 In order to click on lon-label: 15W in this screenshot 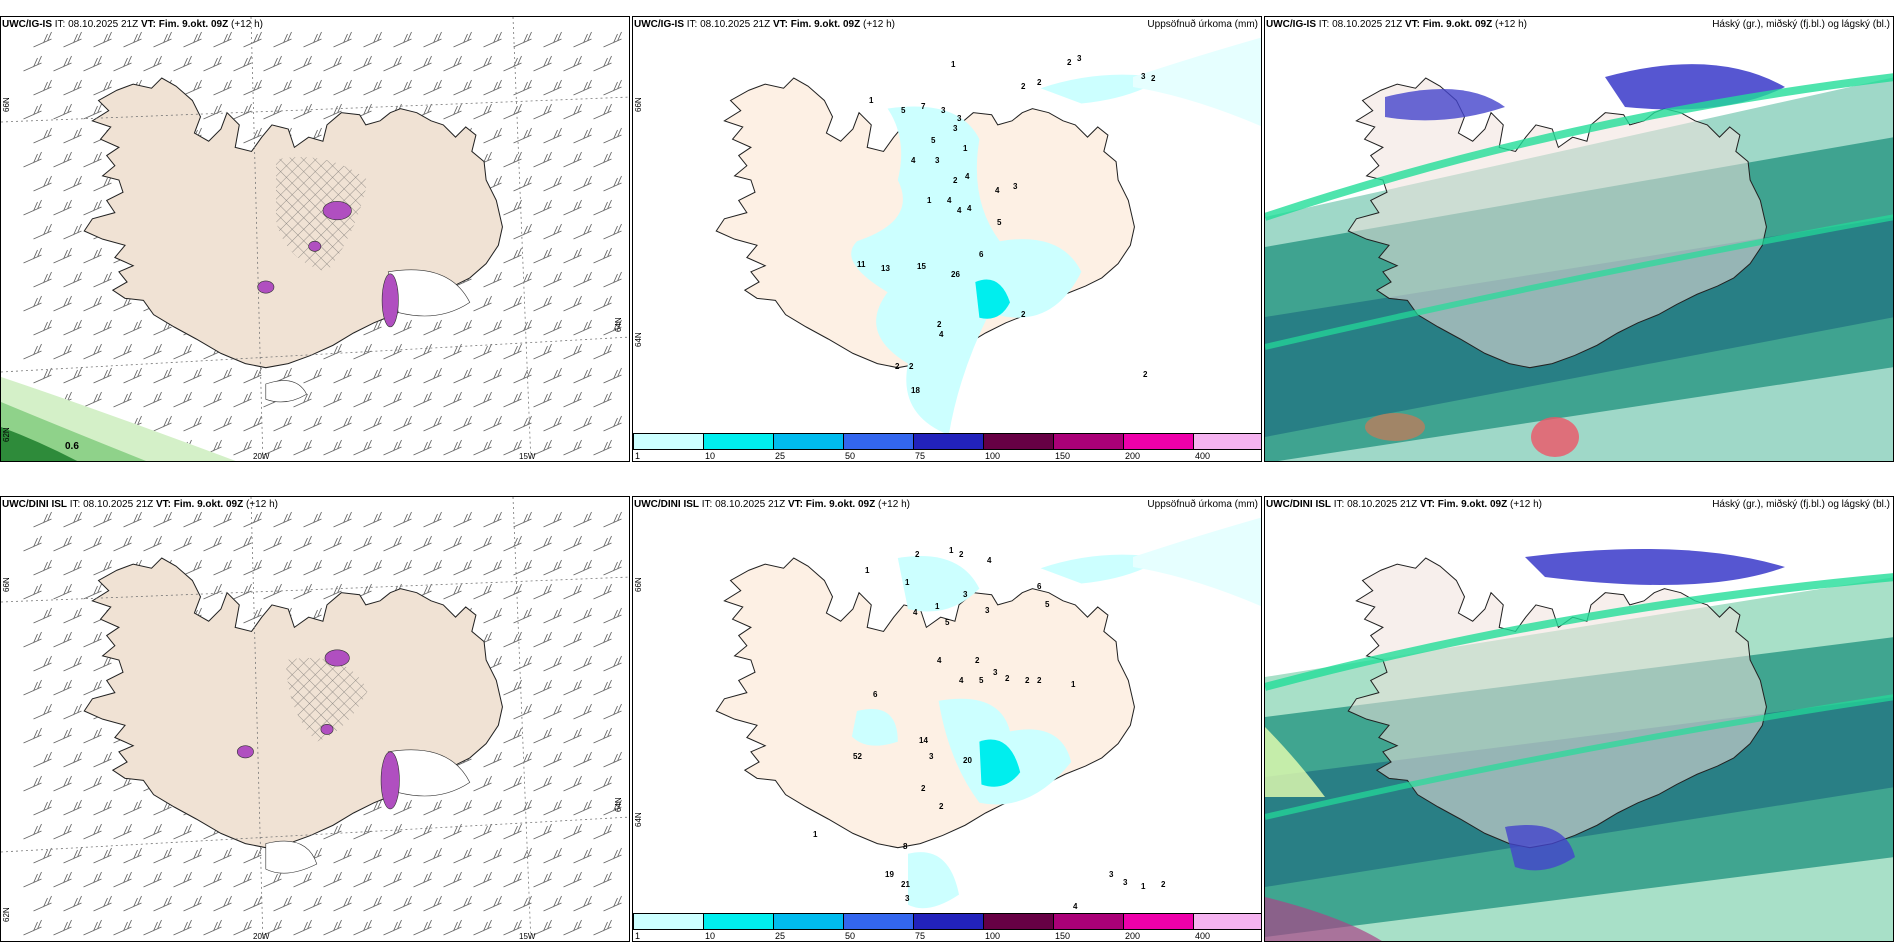, I will do `click(527, 936)`.